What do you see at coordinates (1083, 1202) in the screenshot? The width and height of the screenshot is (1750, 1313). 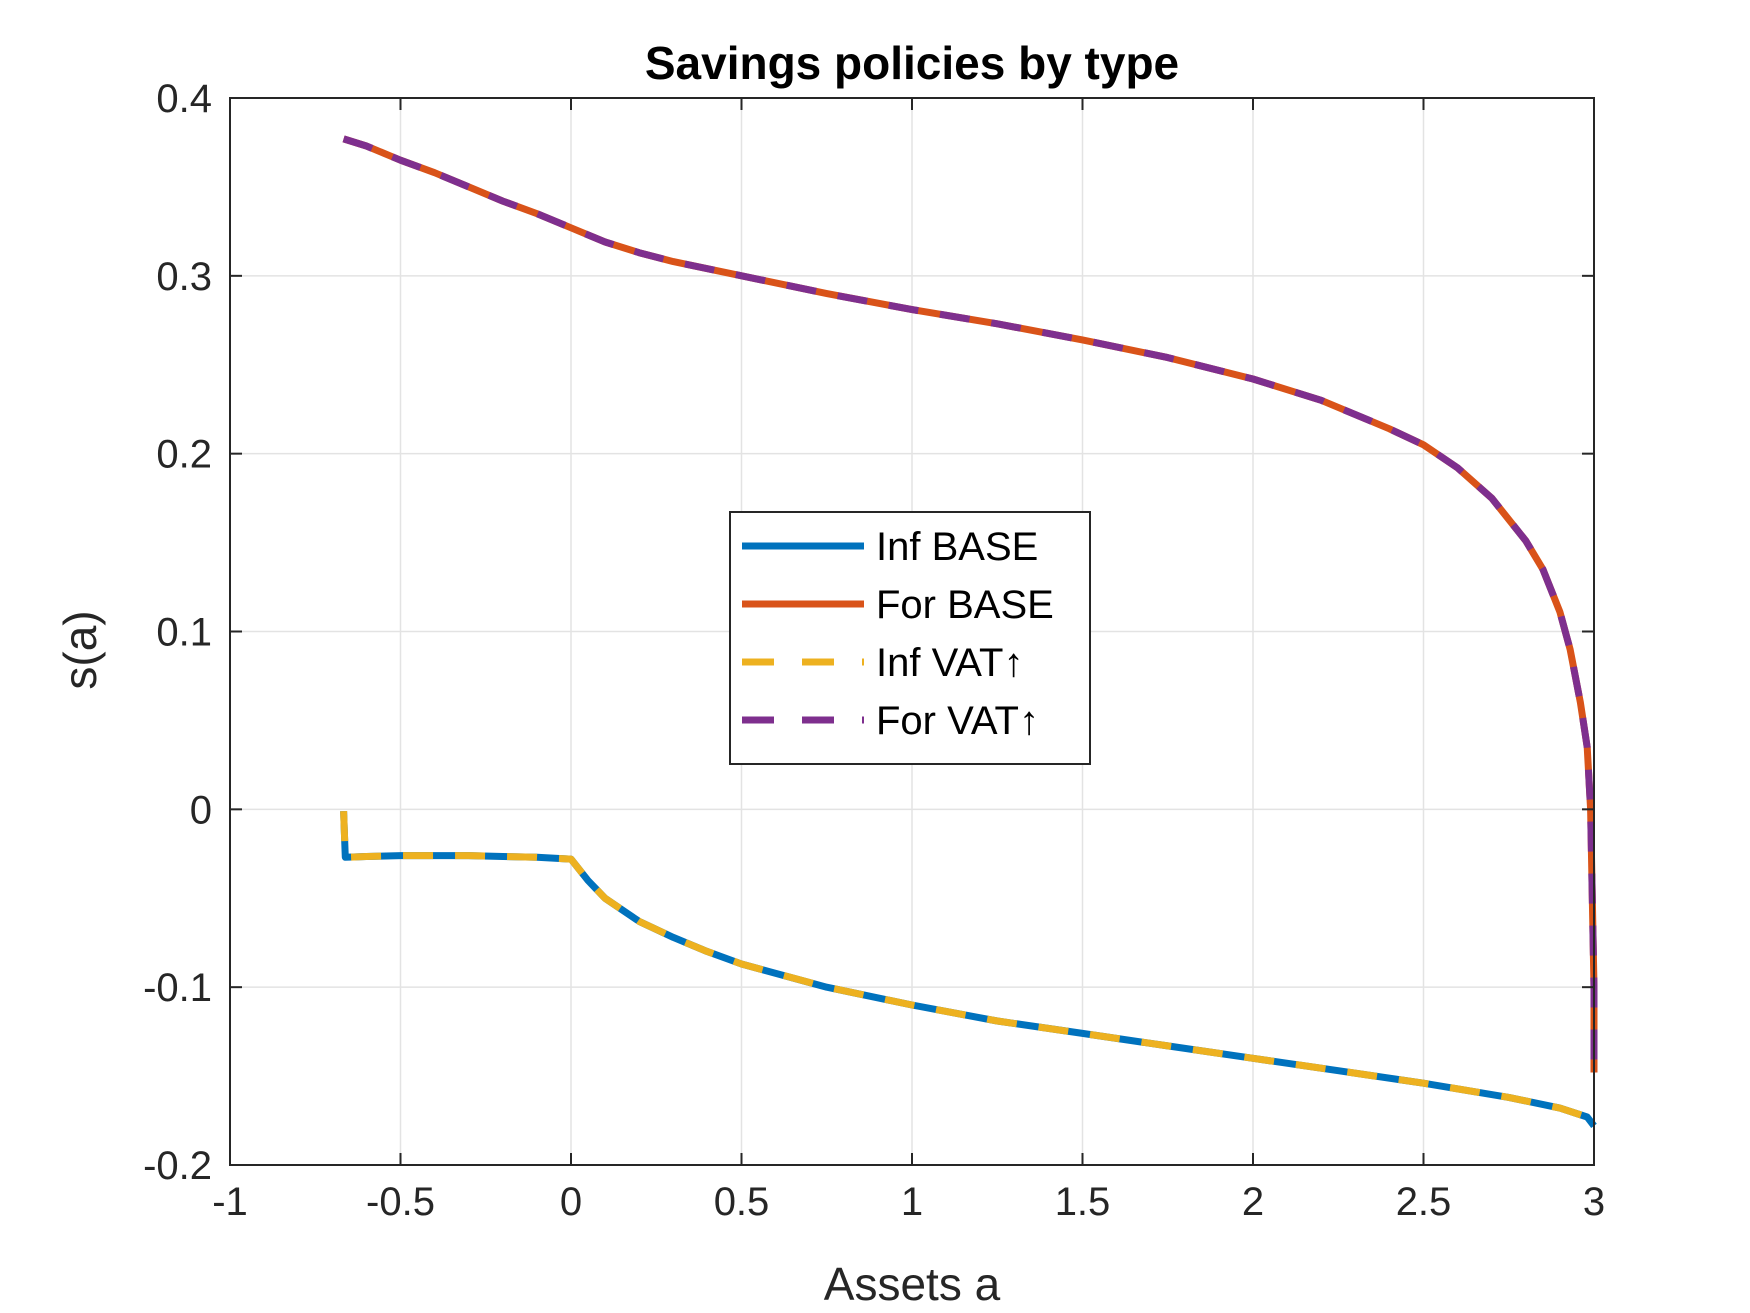 I see `x-tick-label: 1.5` at bounding box center [1083, 1202].